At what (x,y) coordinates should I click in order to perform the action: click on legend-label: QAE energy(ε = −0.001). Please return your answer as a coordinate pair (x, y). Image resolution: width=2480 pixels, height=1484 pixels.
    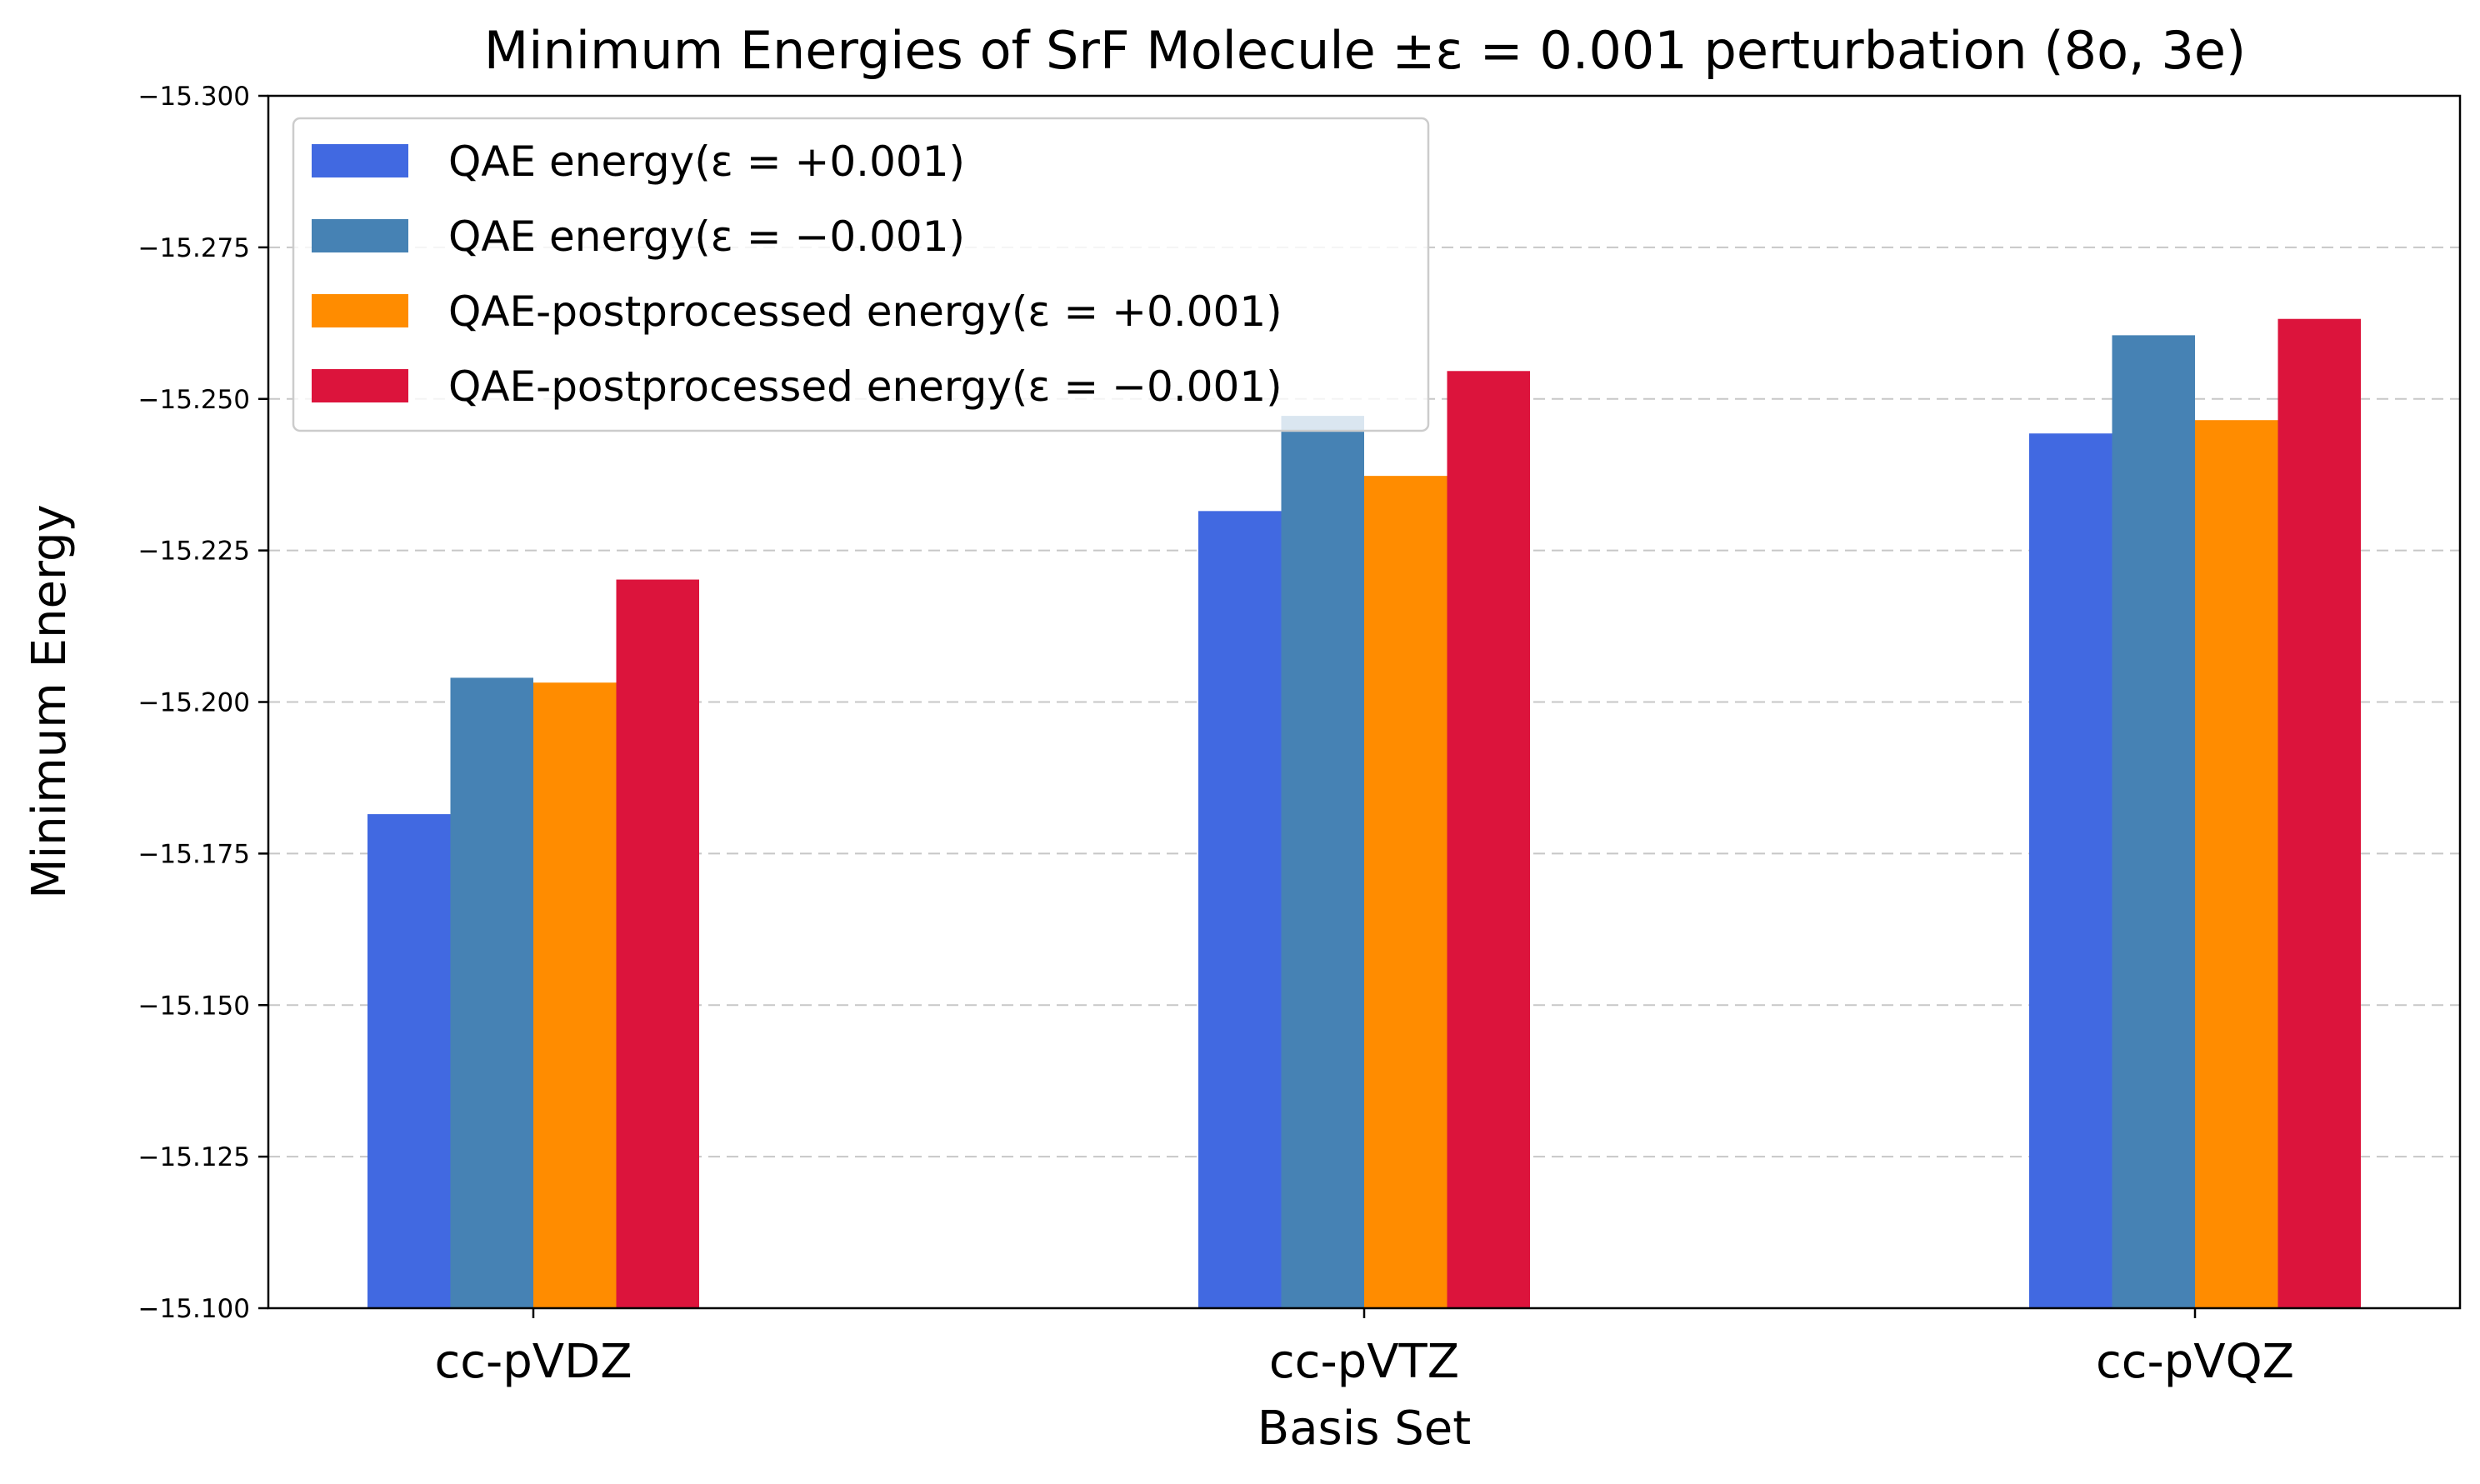
    Looking at the image, I should click on (706, 236).